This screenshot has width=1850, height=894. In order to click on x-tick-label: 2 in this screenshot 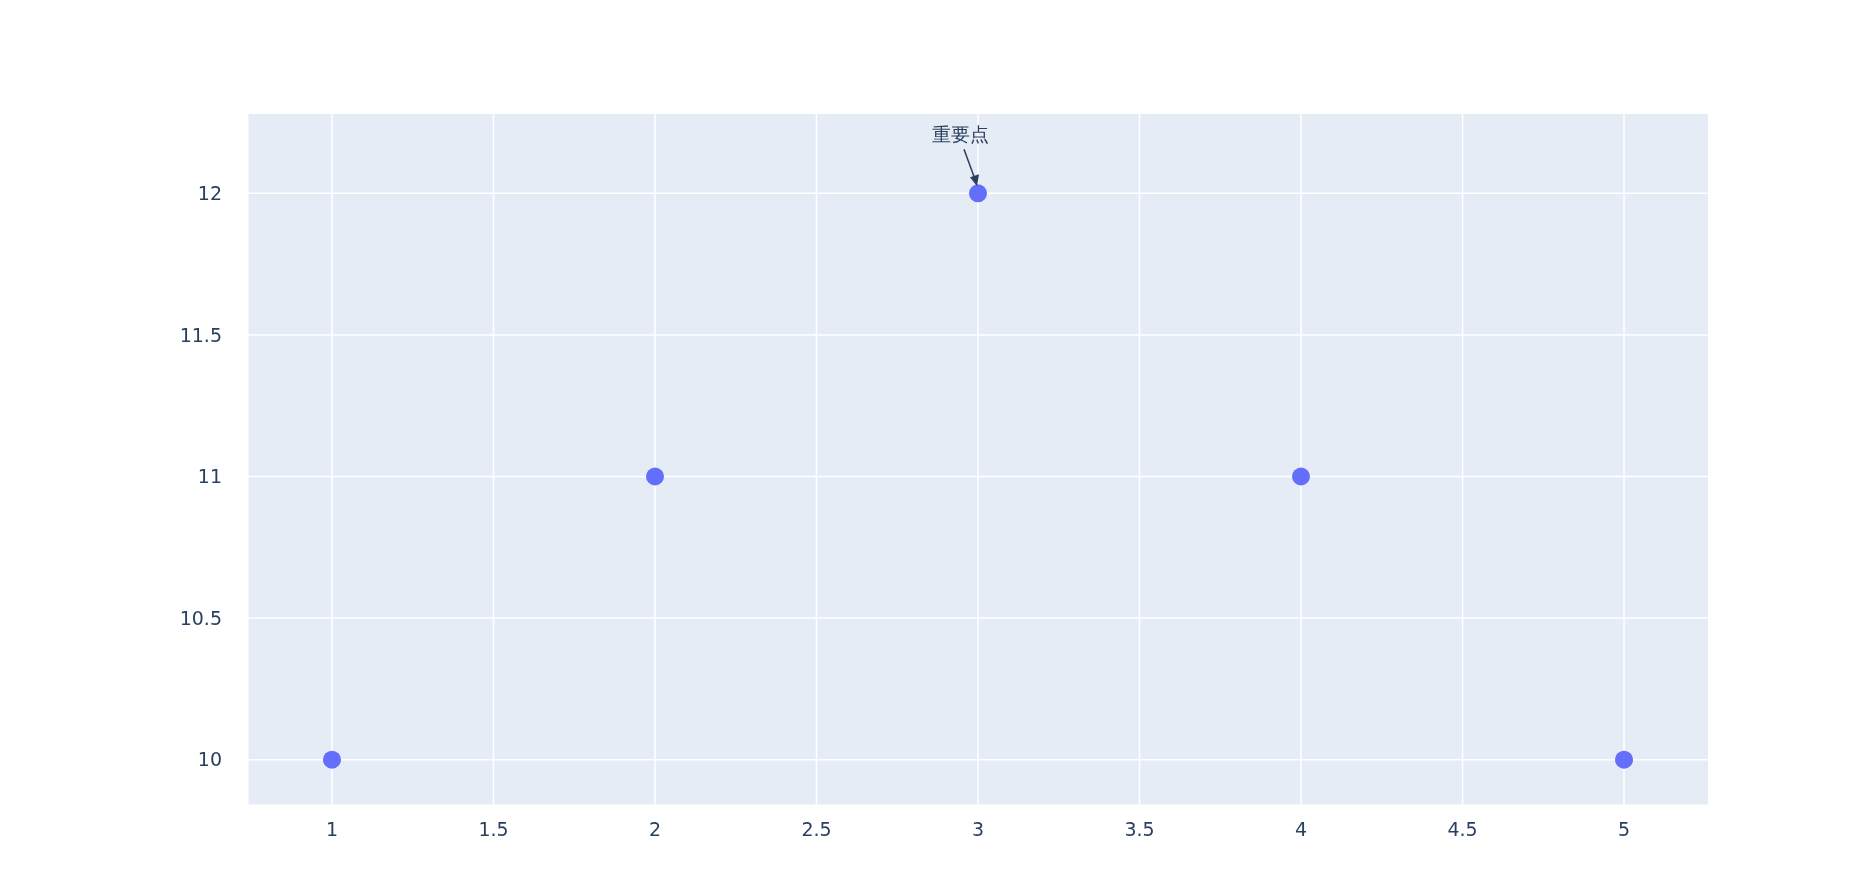, I will do `click(655, 829)`.